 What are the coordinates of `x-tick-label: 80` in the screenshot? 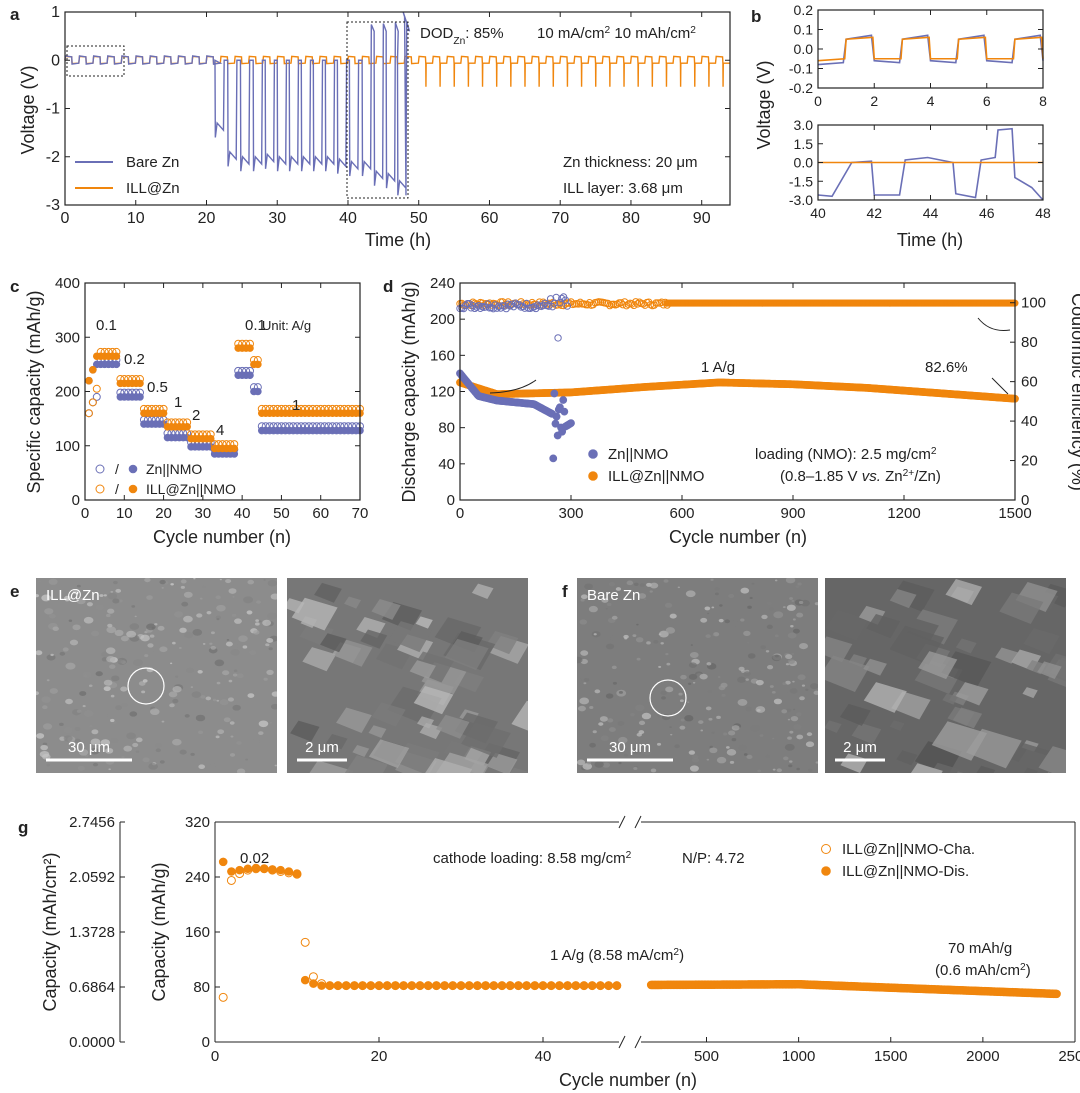 It's located at (631, 218).